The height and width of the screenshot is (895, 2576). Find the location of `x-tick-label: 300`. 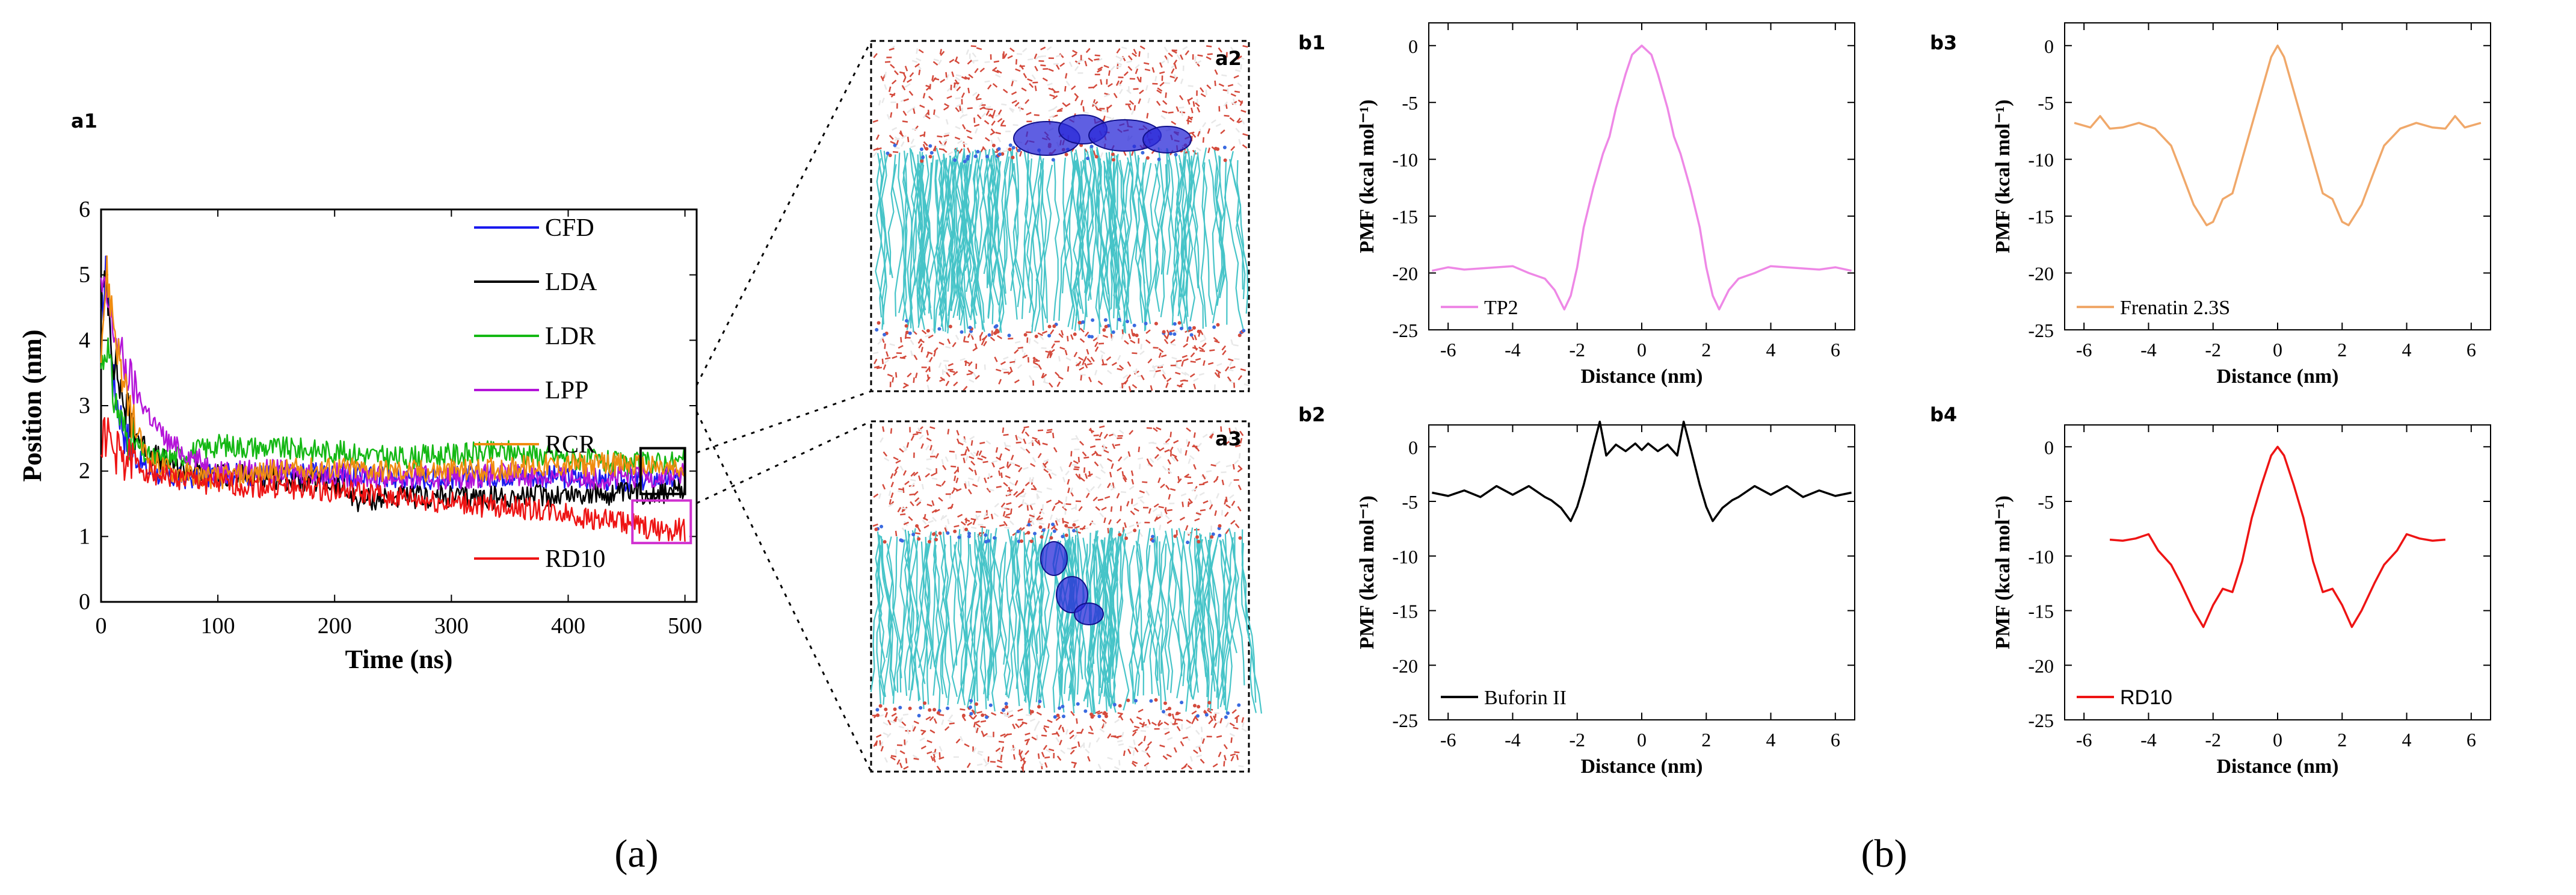

x-tick-label: 300 is located at coordinates (451, 626).